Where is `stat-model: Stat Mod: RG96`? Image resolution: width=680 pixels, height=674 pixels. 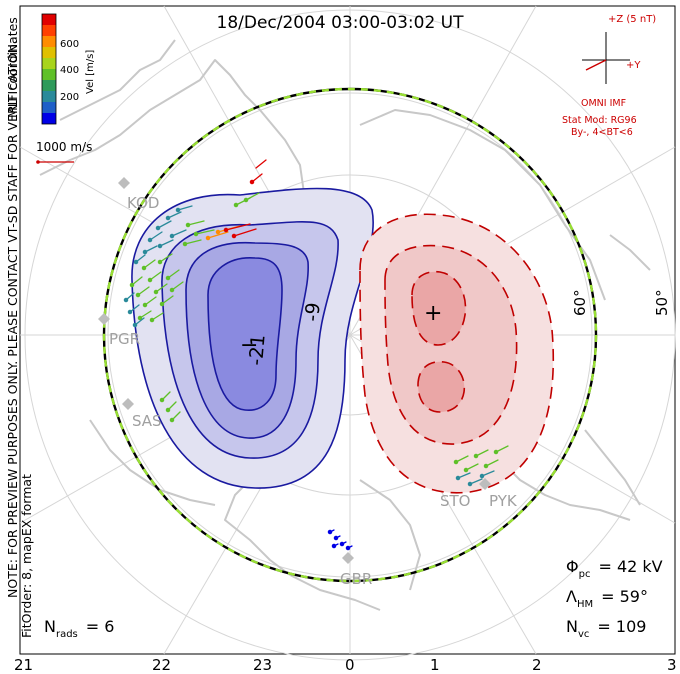 stat-model: Stat Mod: RG96 is located at coordinates (599, 120).